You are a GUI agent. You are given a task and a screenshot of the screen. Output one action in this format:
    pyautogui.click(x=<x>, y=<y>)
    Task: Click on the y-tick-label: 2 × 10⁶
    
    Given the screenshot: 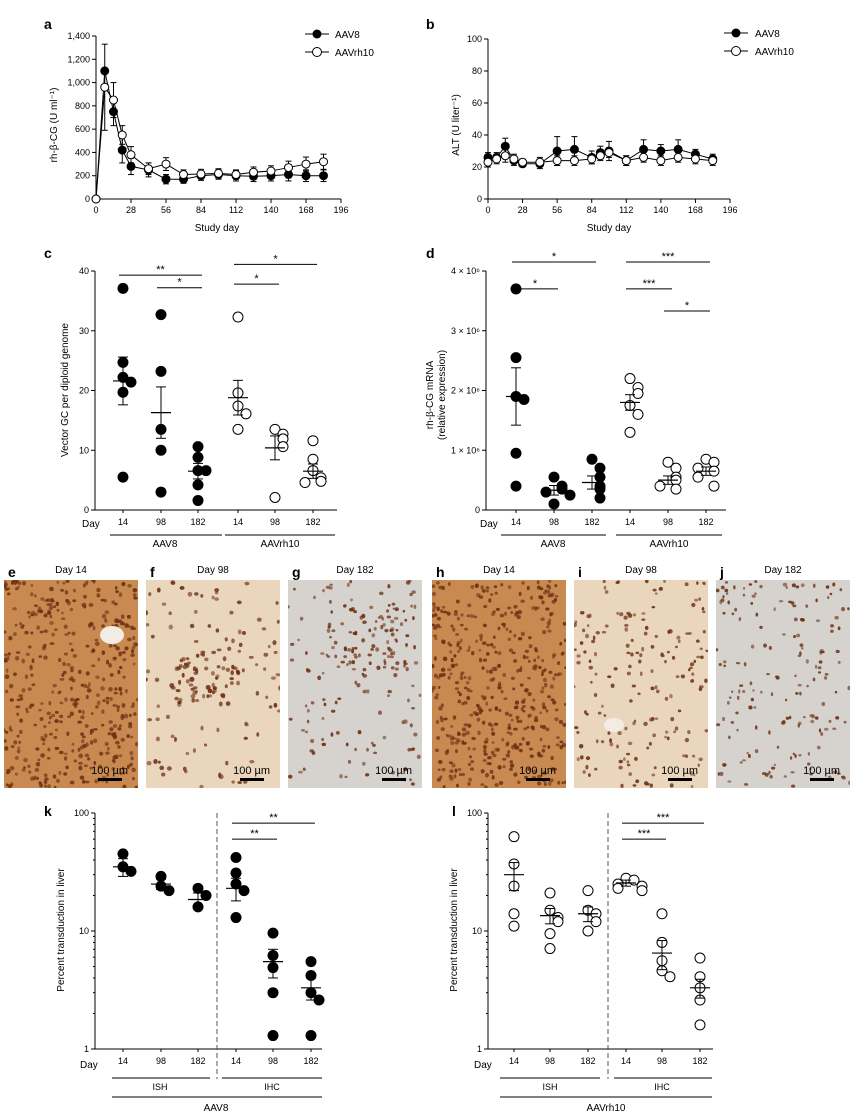 What is the action you would take?
    pyautogui.click(x=465, y=391)
    